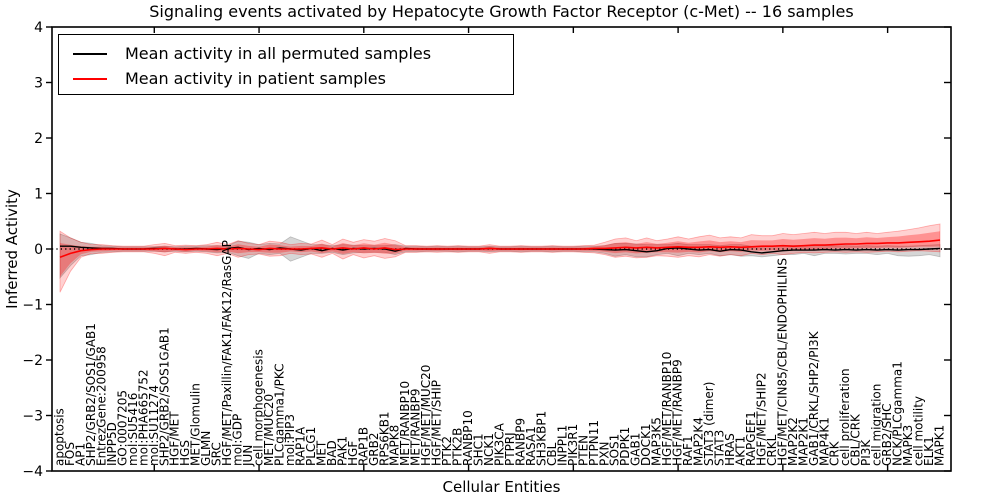 Image resolution: width=1000 pixels, height=500 pixels. Describe the element at coordinates (604, 454) in the screenshot. I see `x-tick-label: PXN` at that location.